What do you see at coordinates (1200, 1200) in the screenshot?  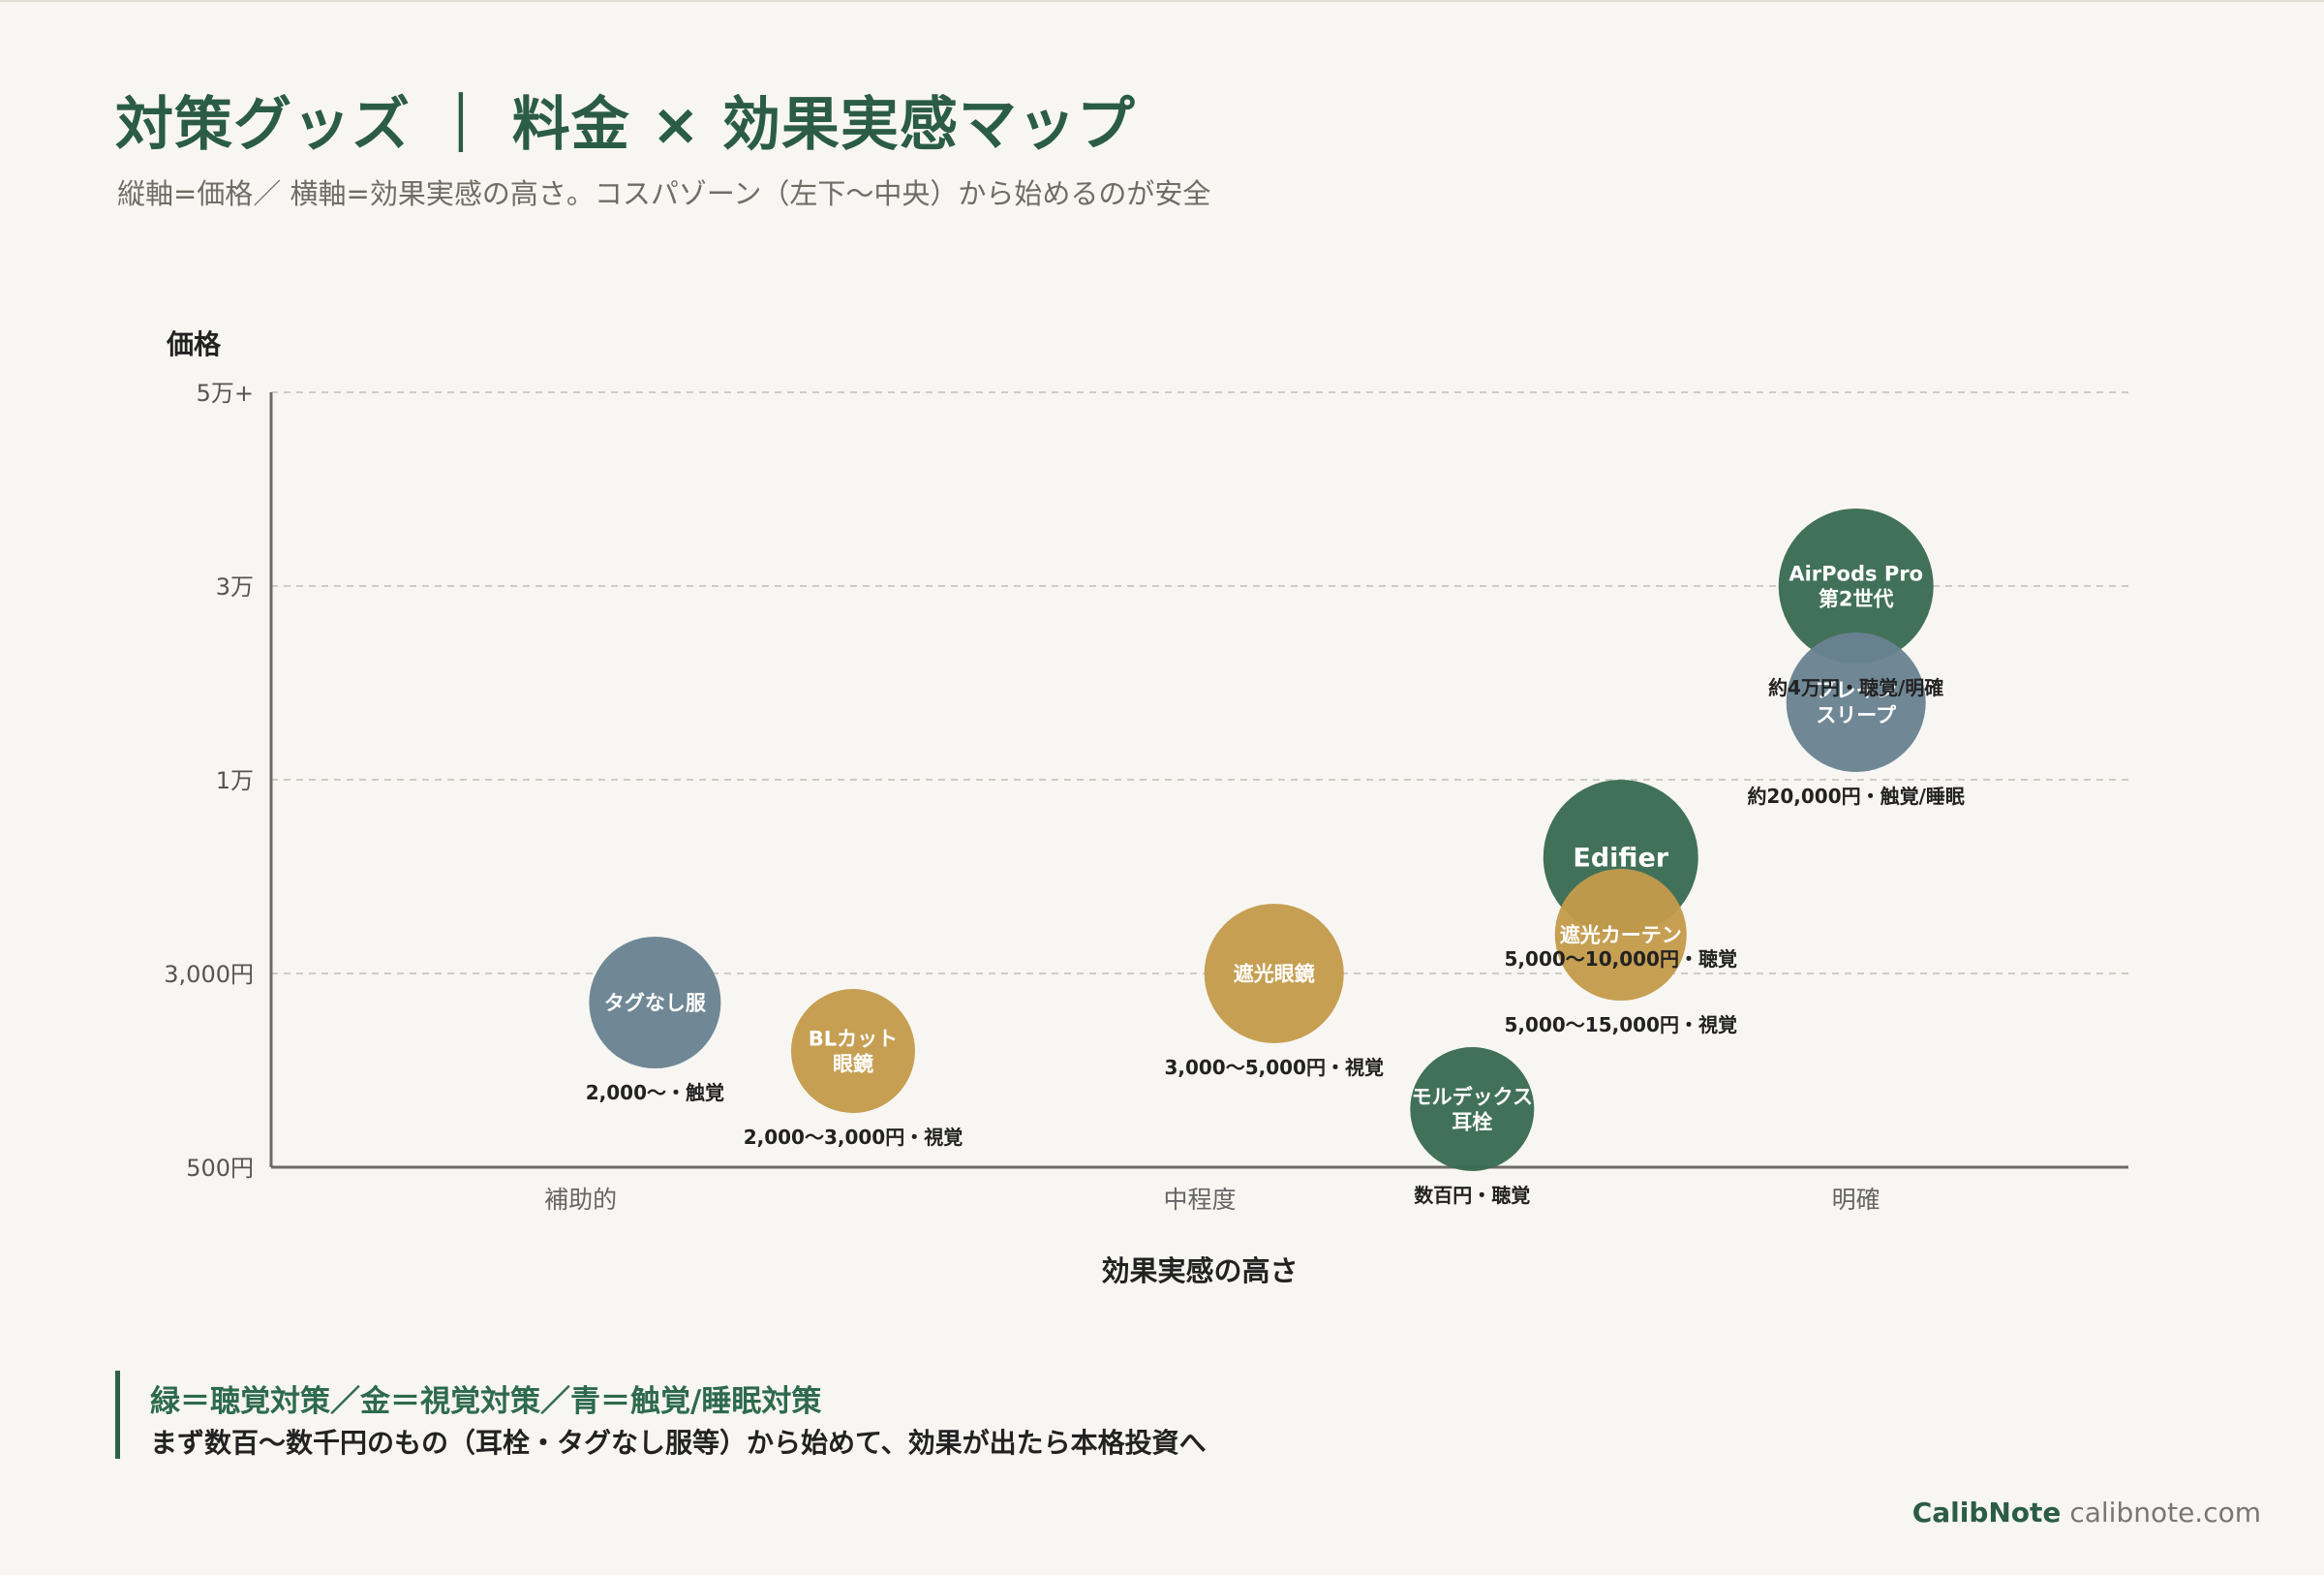 I see `x-tick-label: 中程度` at bounding box center [1200, 1200].